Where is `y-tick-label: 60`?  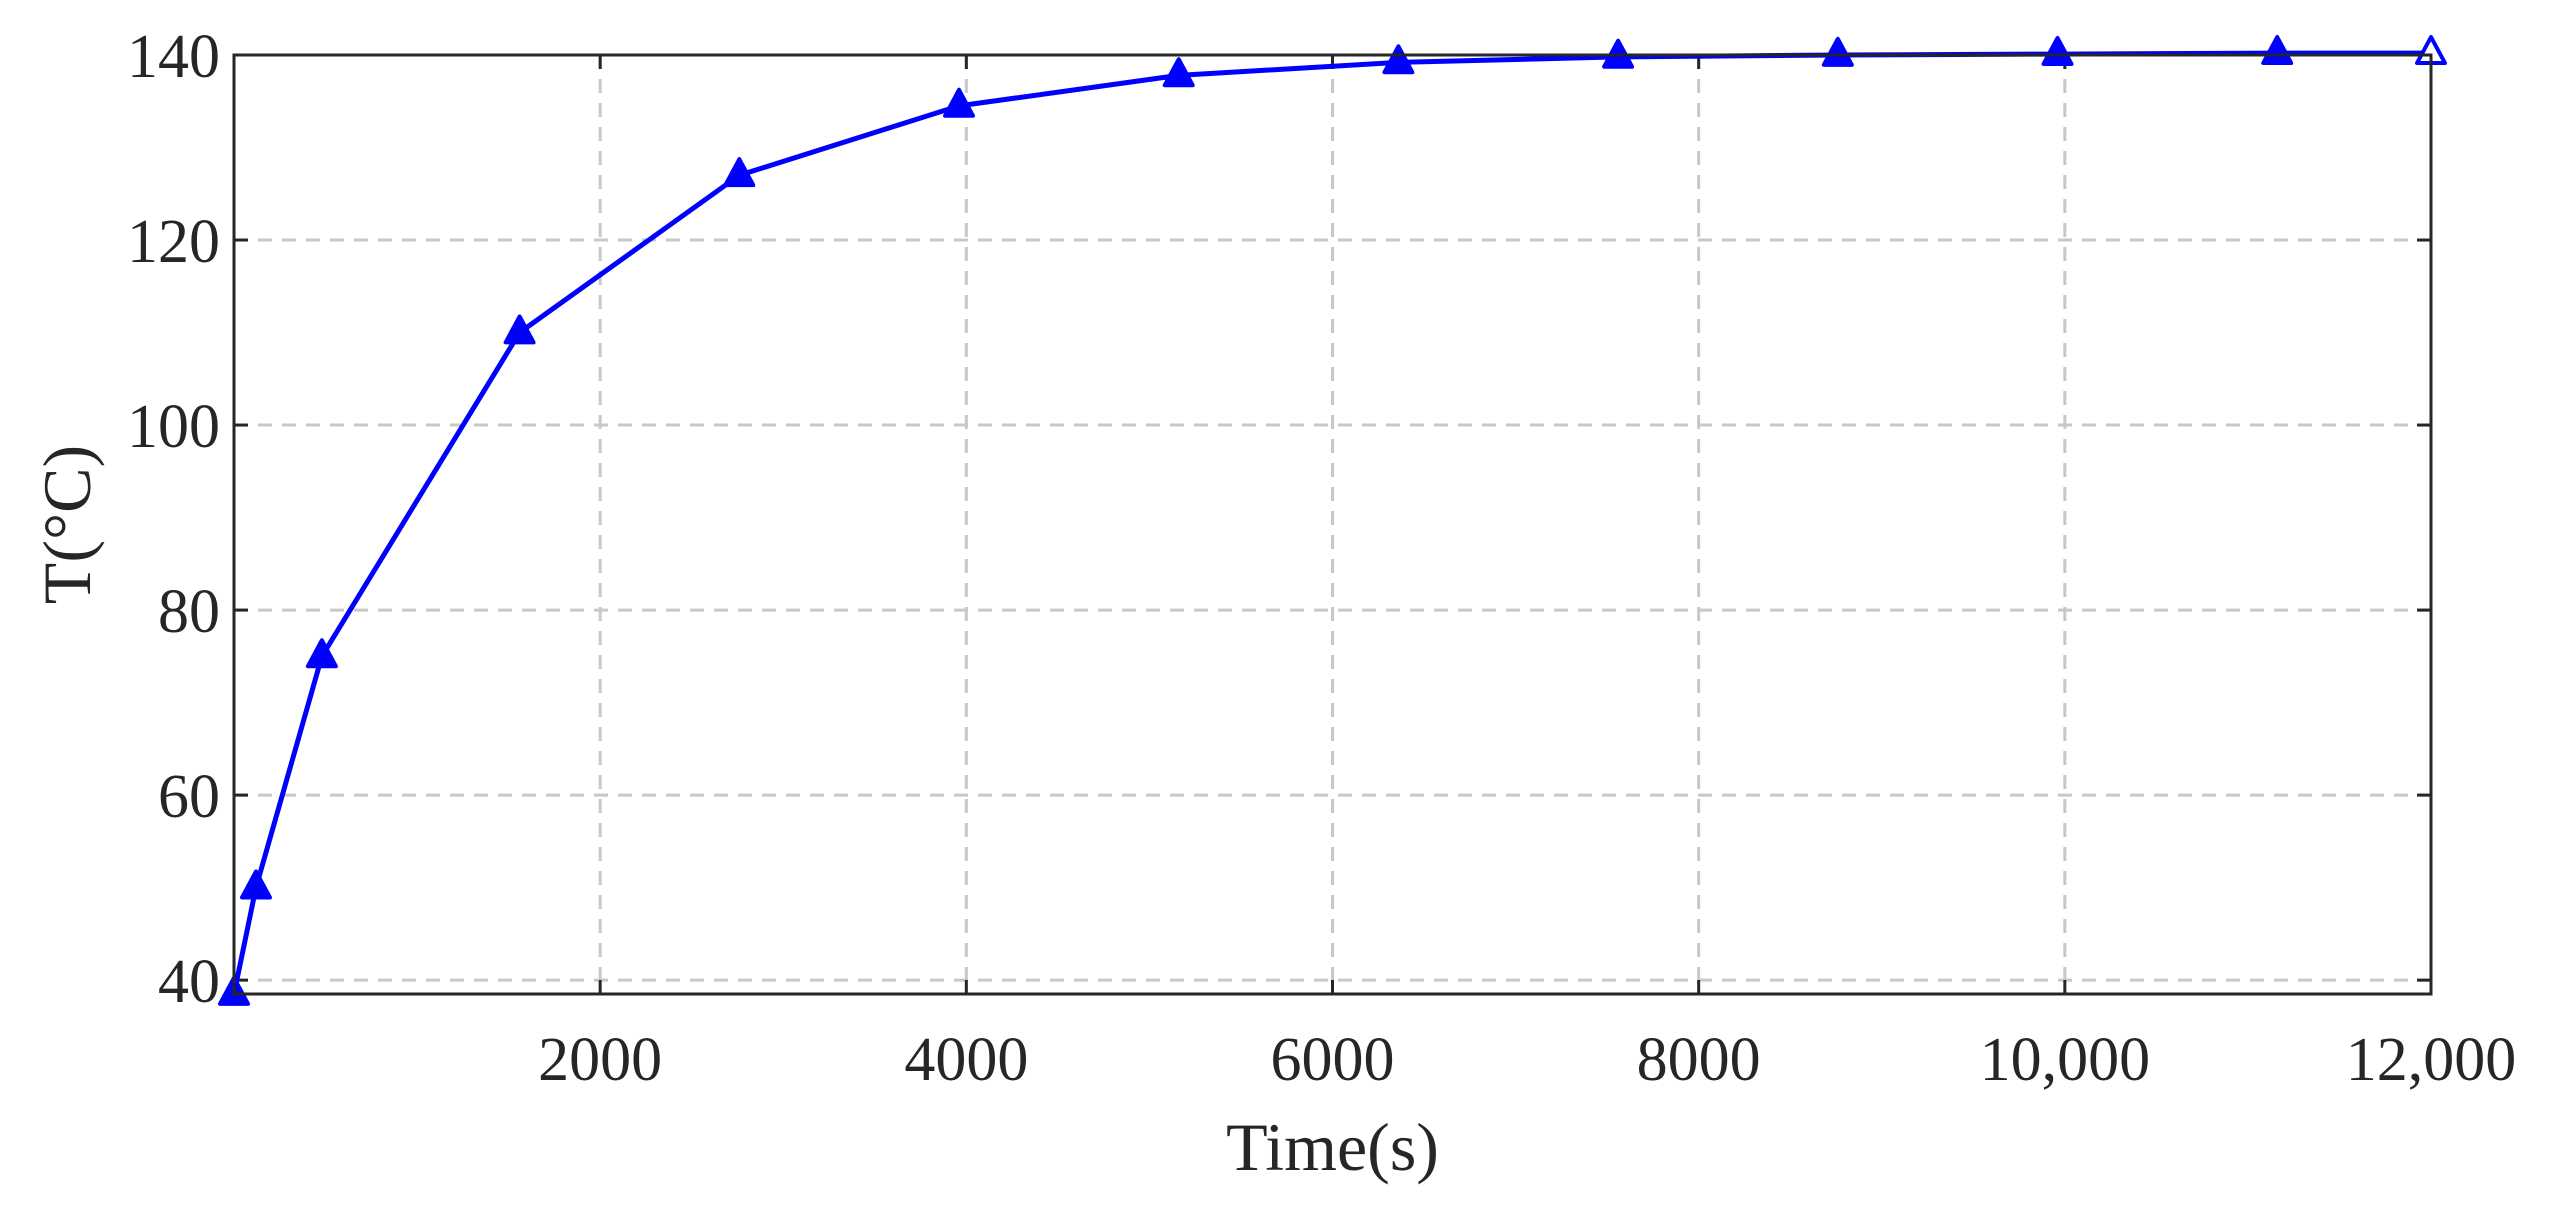 y-tick-label: 60 is located at coordinates (189, 797).